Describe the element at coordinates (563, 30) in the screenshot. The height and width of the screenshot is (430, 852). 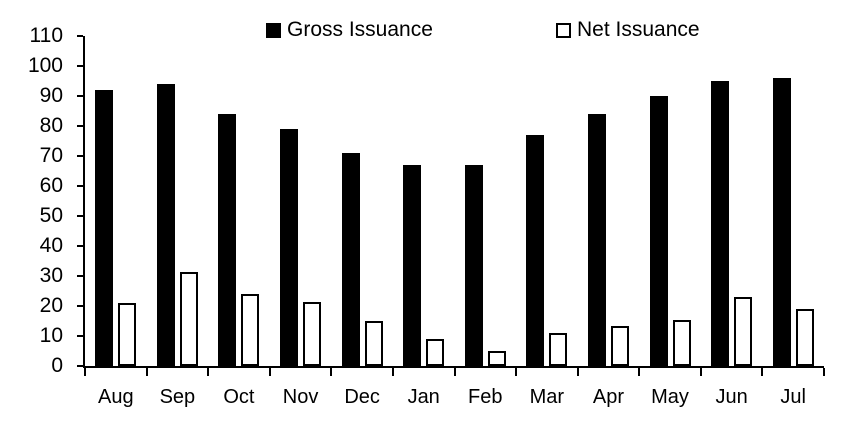
I see `net-issuance-swatch-icon` at that location.